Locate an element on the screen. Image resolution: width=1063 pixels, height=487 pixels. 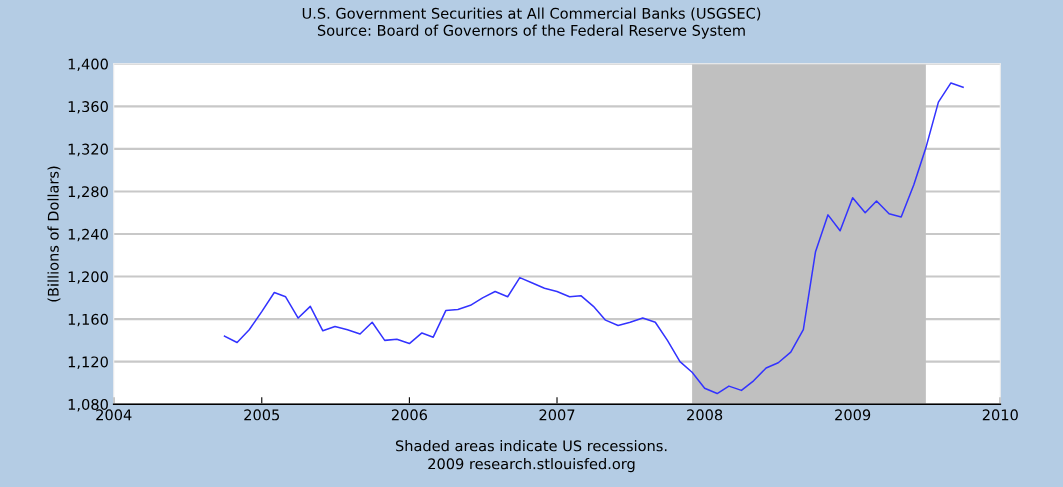
chart-subtitle: Source: Board of Governors of the Federal Reserve System is located at coordinates (531, 31).